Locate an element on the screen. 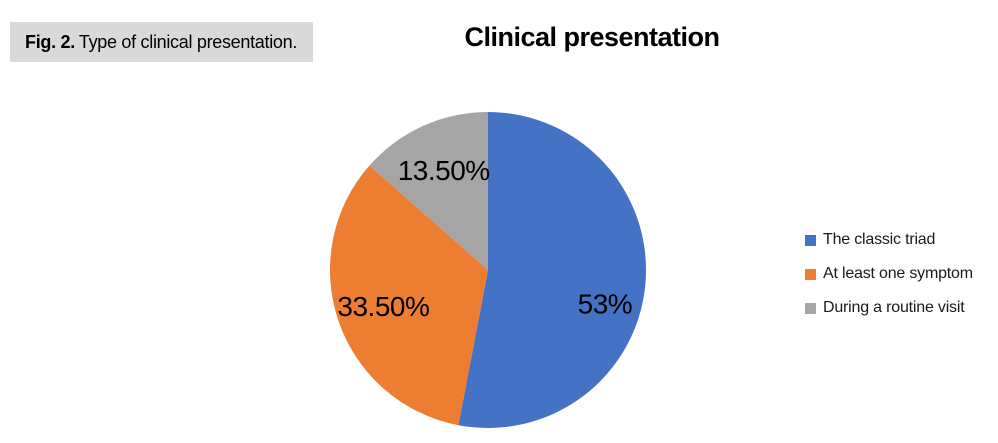 This screenshot has width=998, height=443. legend-item-2: During a routine visit is located at coordinates (889, 308).